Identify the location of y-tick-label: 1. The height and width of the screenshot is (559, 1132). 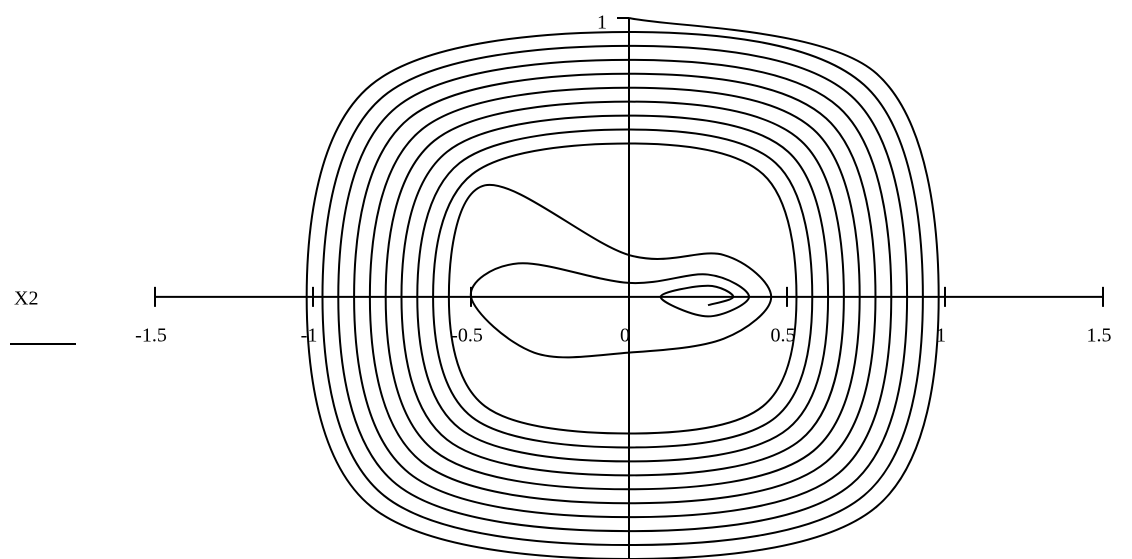
(602, 23).